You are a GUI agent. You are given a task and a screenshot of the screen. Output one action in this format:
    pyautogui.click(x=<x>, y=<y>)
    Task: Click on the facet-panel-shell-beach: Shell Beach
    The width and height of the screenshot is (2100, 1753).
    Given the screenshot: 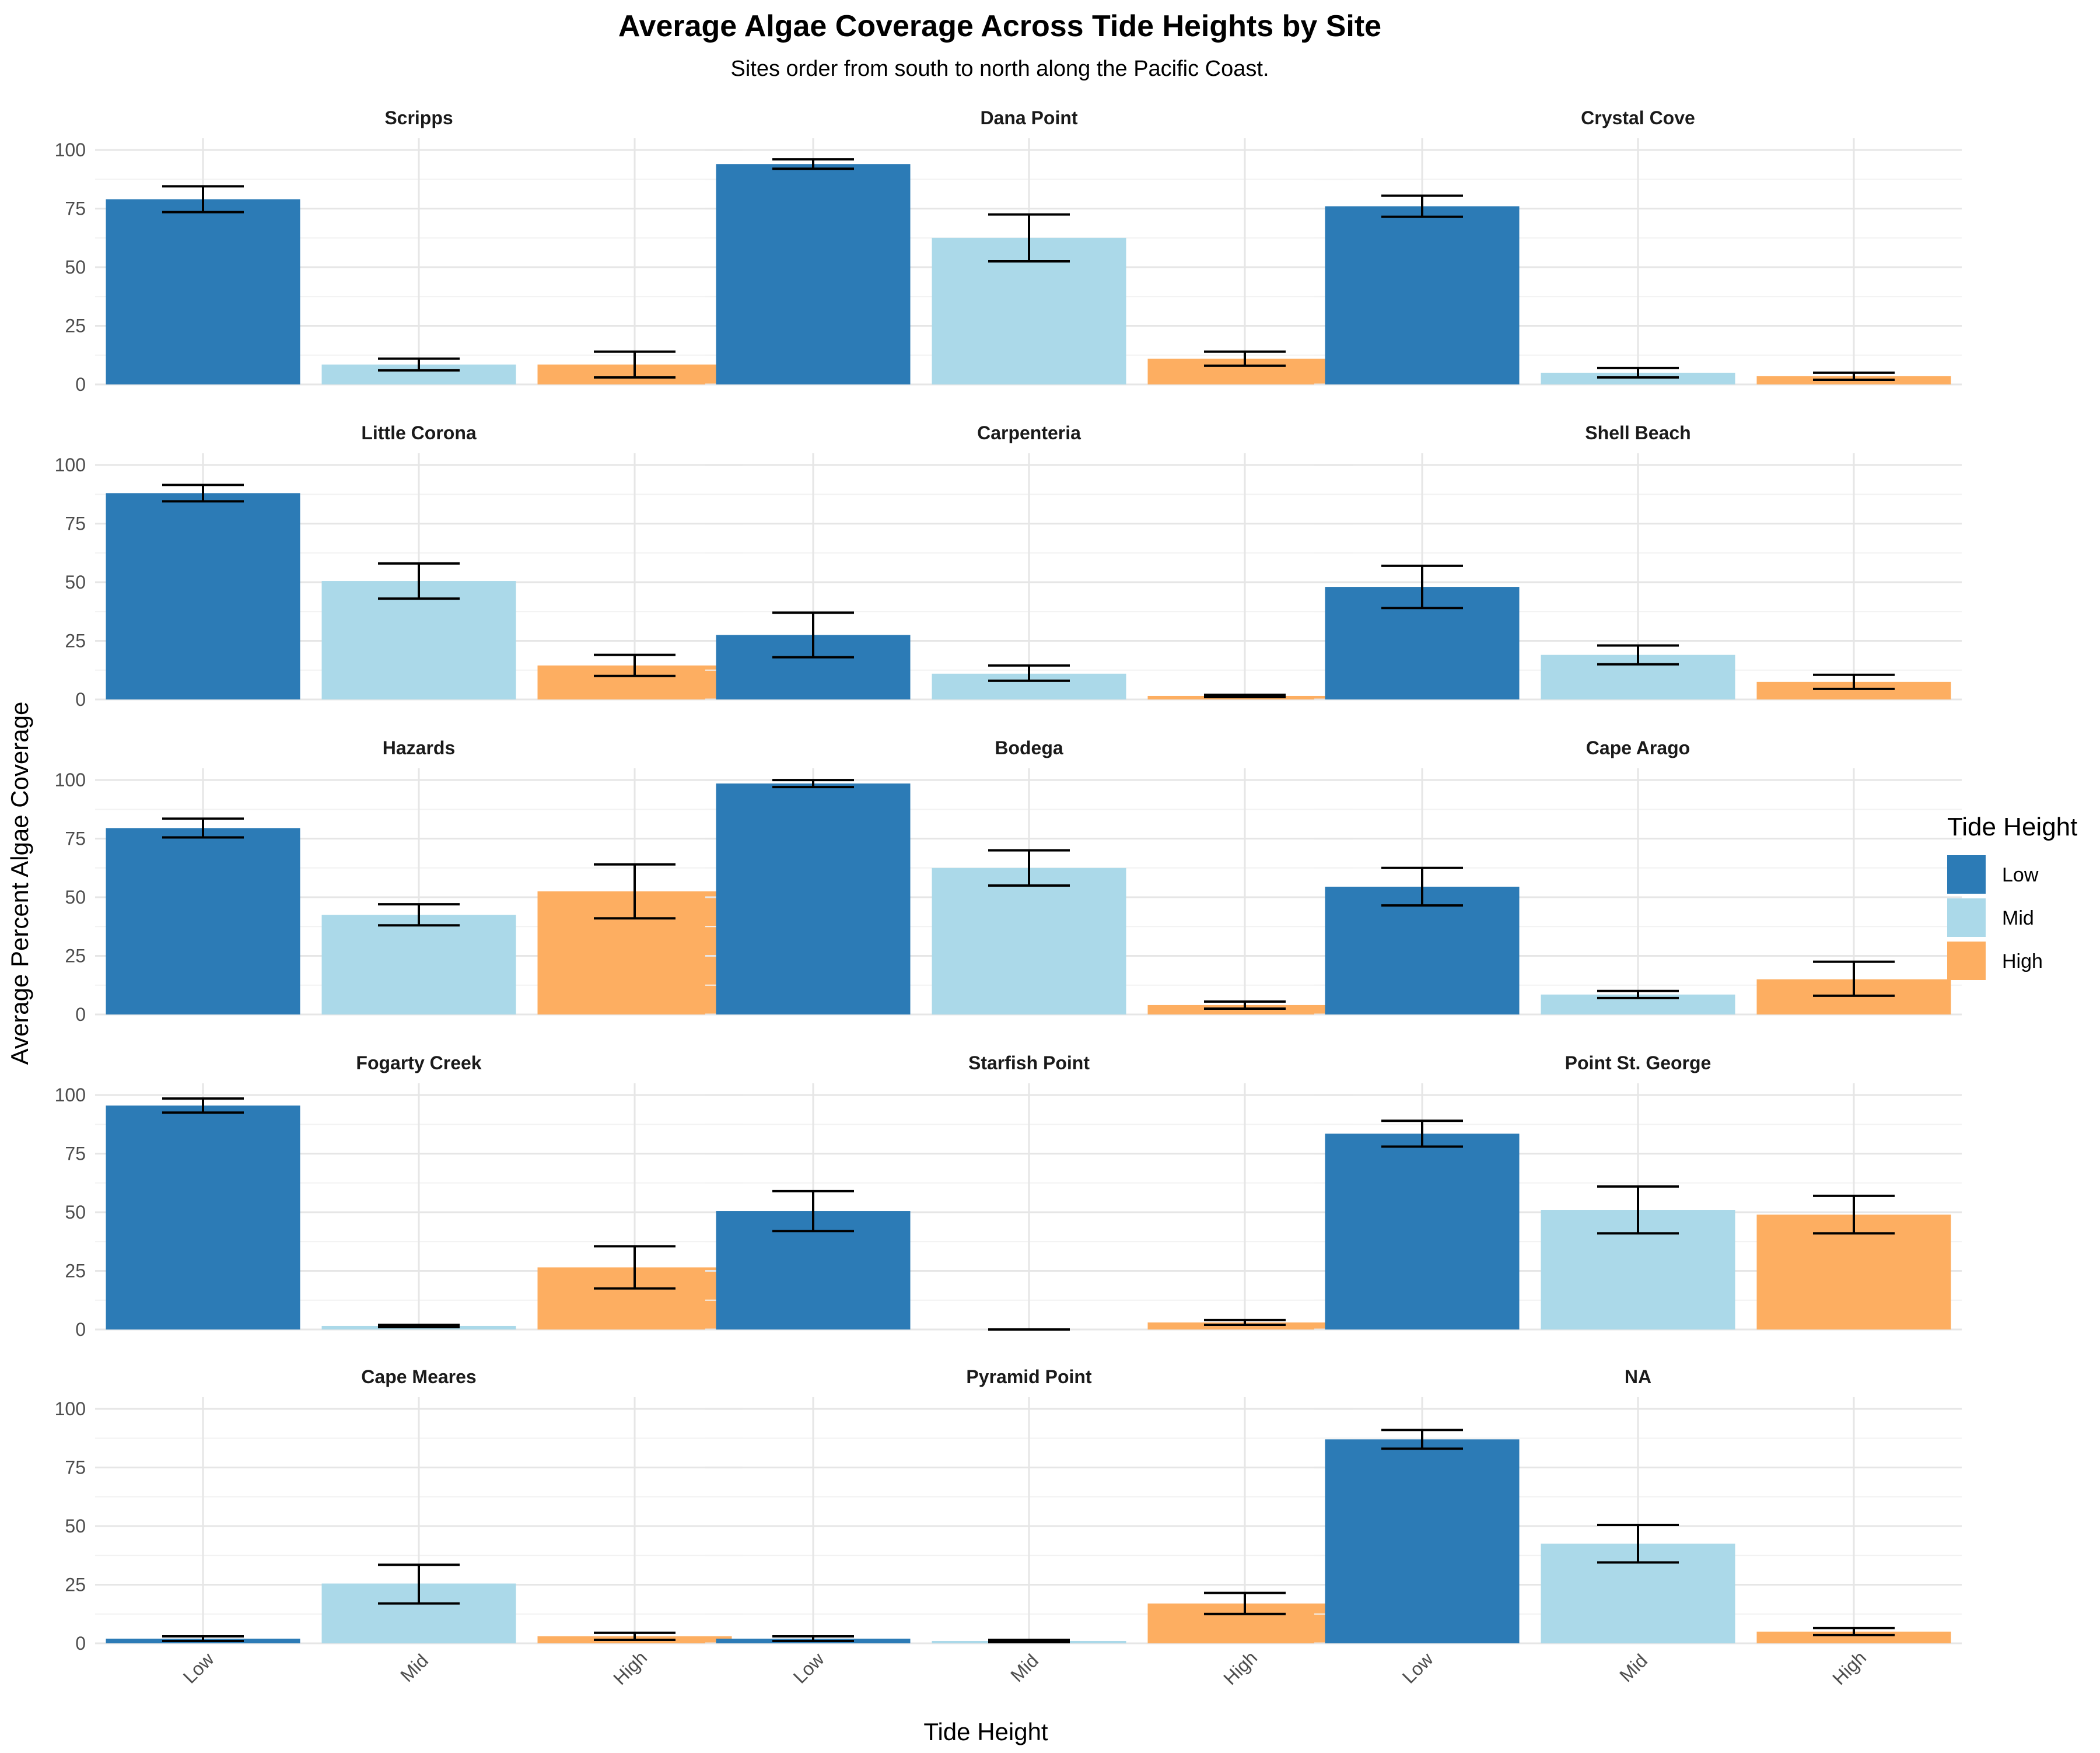 What is the action you would take?
    pyautogui.click(x=1638, y=561)
    